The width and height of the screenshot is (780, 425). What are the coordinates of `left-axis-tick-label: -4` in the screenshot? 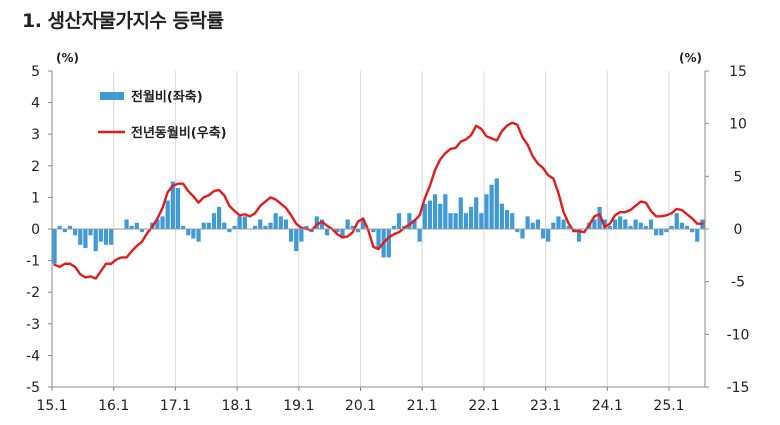 It's located at (33, 356).